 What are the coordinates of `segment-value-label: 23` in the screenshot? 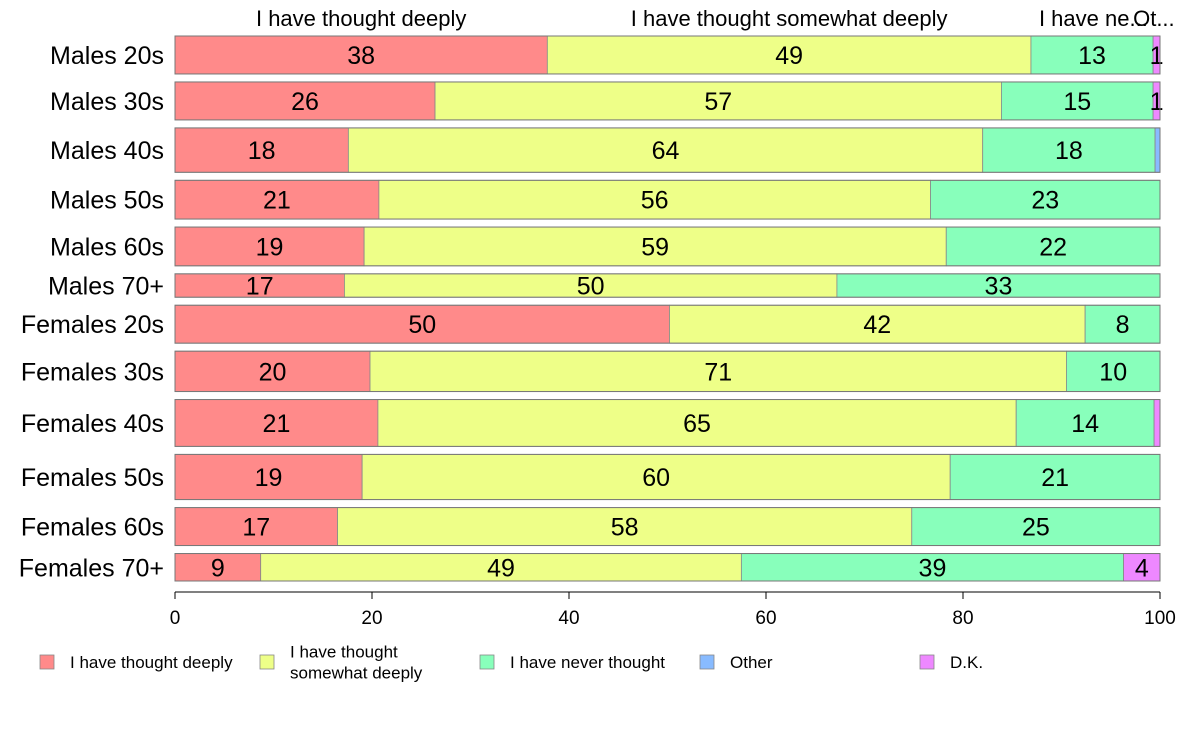 It's located at (1045, 201).